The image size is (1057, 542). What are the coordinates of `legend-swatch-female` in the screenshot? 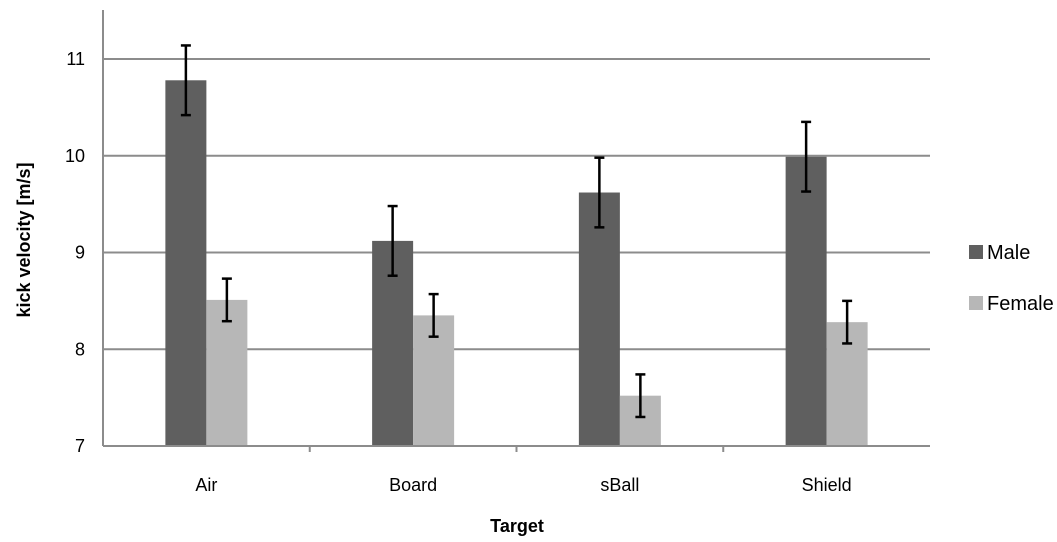 It's located at (976, 303).